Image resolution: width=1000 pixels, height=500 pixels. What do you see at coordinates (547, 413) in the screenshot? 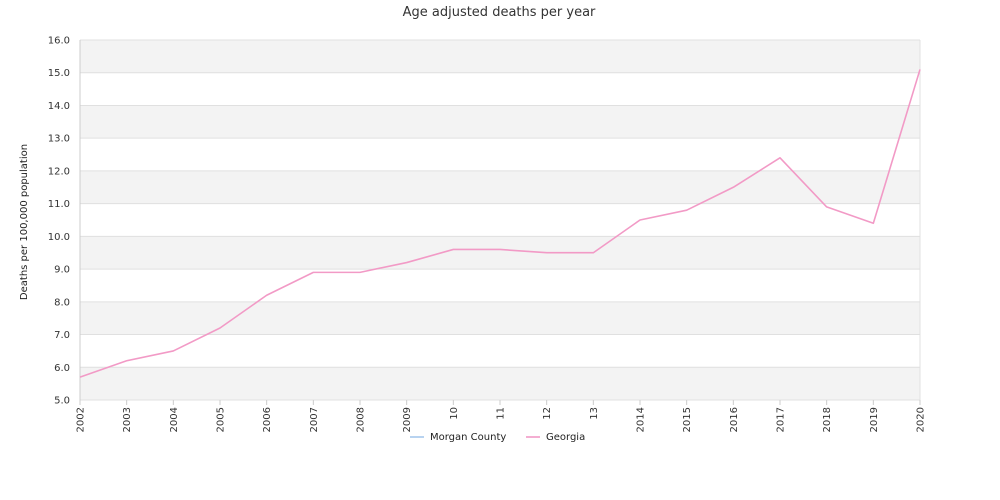
I see `x-tick-label: 12` at bounding box center [547, 413].